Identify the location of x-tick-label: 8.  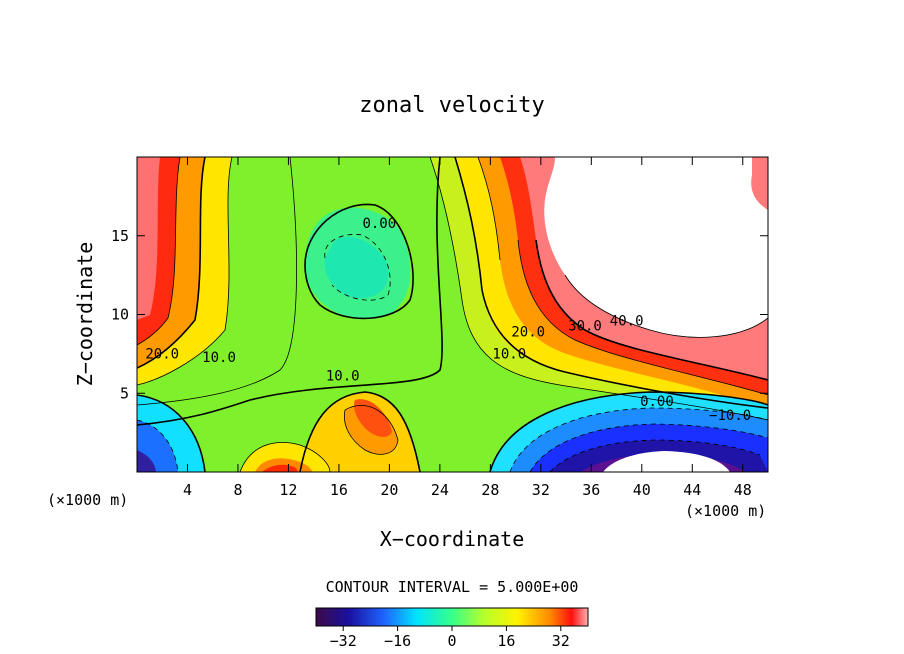
(237, 490).